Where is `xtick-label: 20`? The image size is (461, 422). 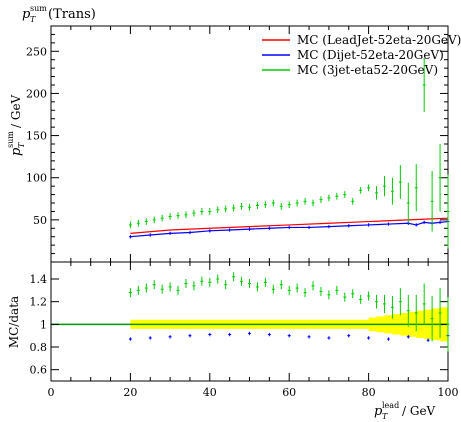
xtick-label: 20 is located at coordinates (130, 392).